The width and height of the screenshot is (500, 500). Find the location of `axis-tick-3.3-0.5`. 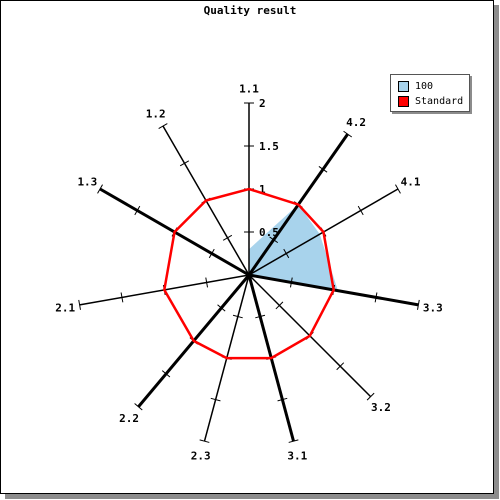

axis-tick-3.3-0.5 is located at coordinates (291, 282).